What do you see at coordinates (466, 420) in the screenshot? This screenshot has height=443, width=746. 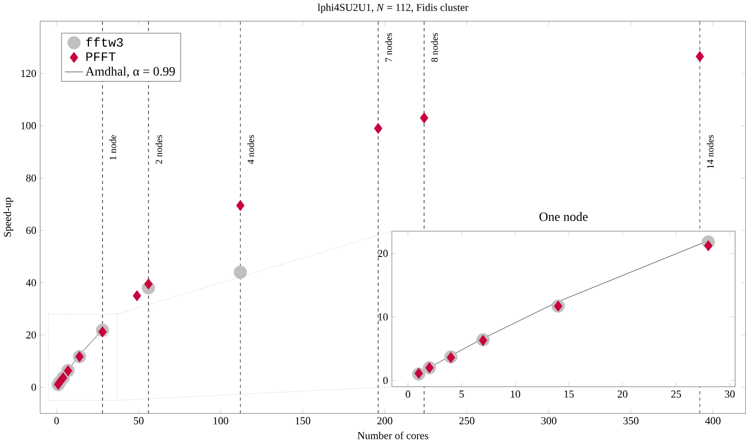 I see `x-tick-label: 250` at bounding box center [466, 420].